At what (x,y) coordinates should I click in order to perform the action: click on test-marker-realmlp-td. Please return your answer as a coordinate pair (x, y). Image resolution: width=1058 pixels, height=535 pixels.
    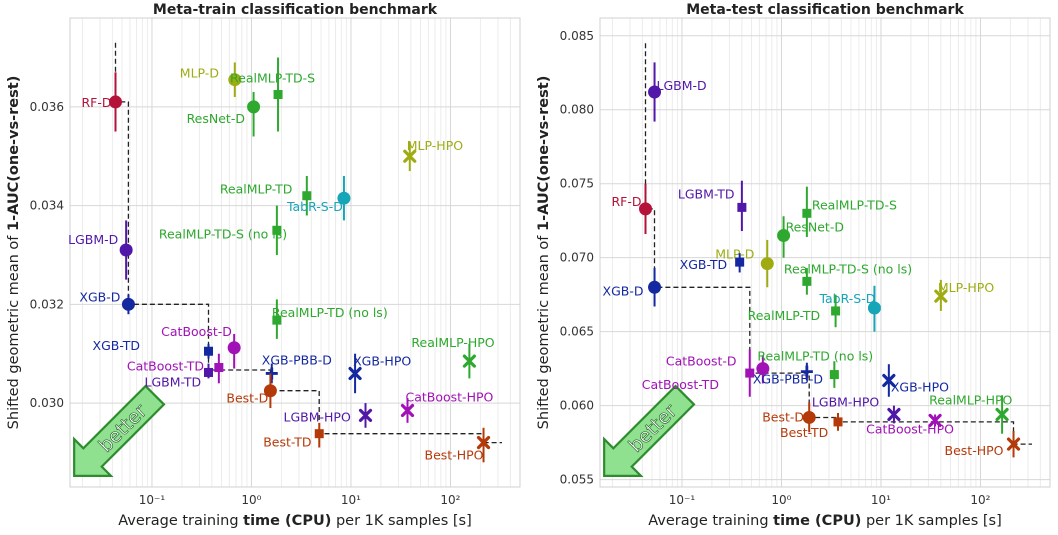
    Looking at the image, I should click on (835, 310).